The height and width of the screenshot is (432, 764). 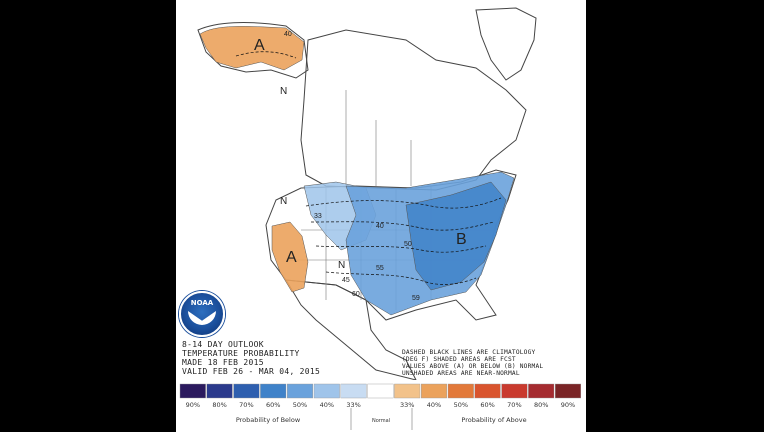 I want to click on iso-40-label: 40, so click(x=380, y=226).